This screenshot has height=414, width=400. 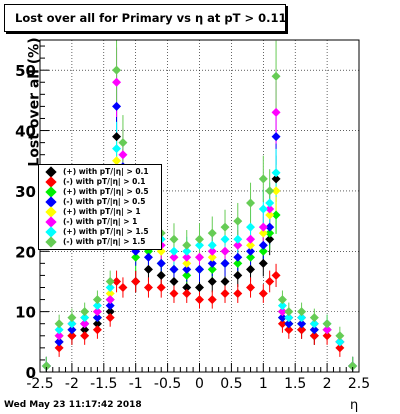 I want to click on x-tick-label: 1, so click(x=263, y=384).